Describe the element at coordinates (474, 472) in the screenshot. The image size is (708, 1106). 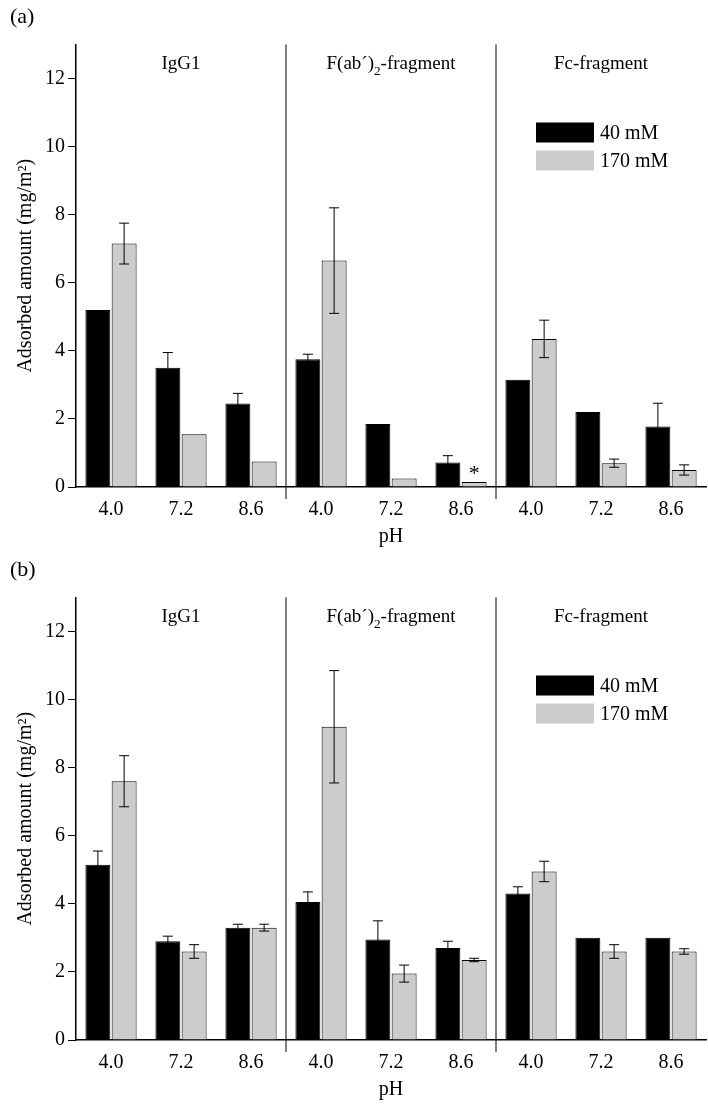
I see `annotation: *` at that location.